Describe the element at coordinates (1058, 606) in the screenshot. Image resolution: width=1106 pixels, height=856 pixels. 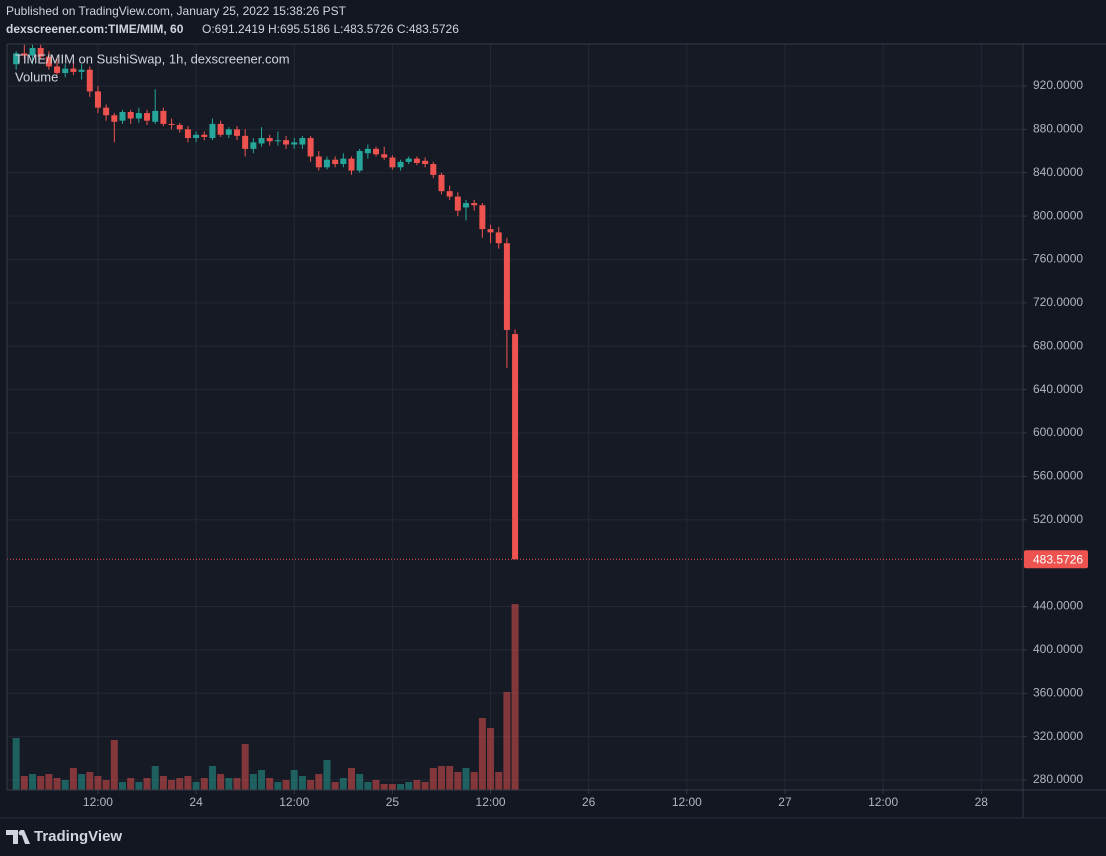
I see `y-tick-label: 440.0000` at that location.